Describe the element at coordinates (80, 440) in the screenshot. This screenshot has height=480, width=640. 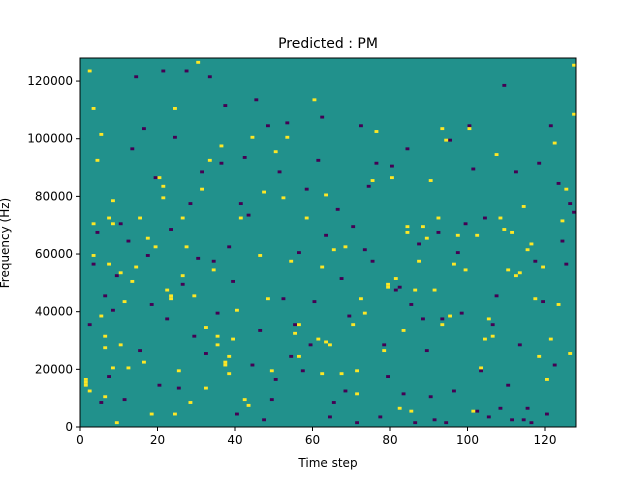
I see `x-tick-label: 0` at that location.